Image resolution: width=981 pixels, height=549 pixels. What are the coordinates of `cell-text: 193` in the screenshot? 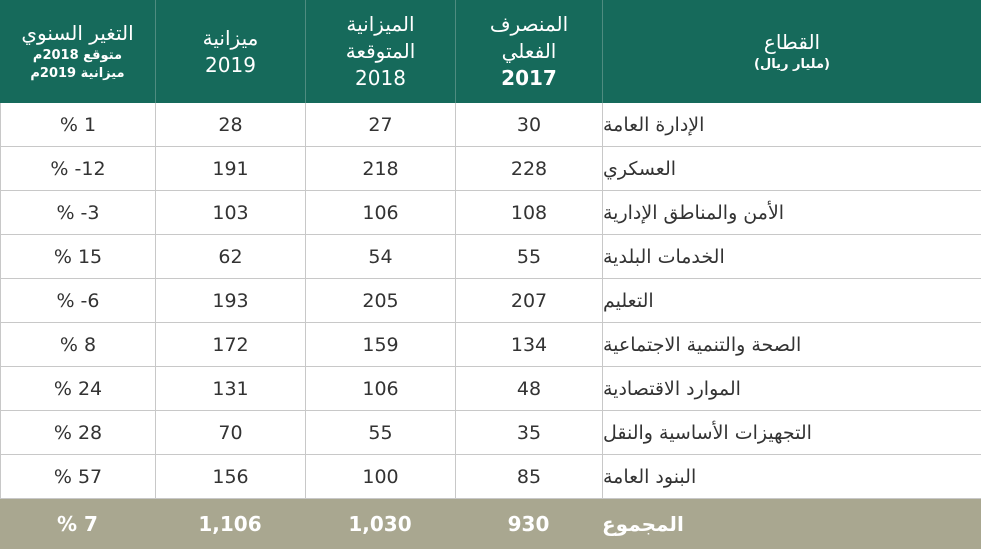 It's located at (230, 300).